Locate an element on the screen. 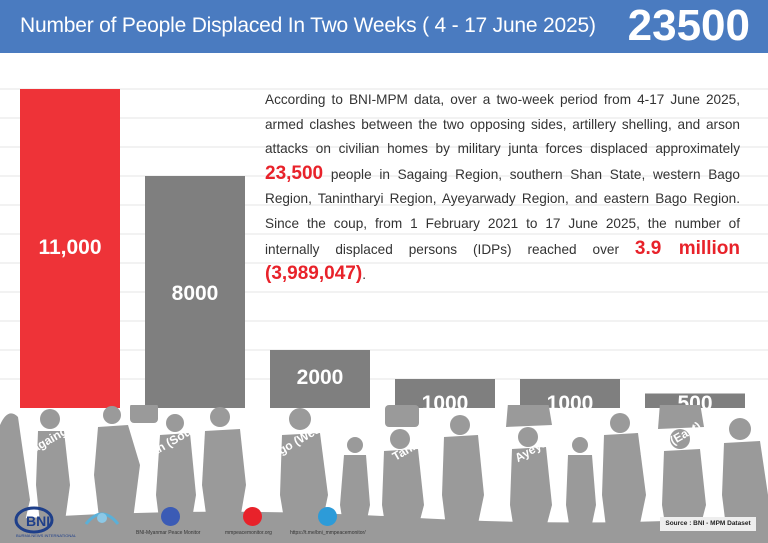 This screenshot has height=543, width=768. bni-logo-text: BURMA NEWS INTERNATIONAL is located at coordinates (46, 535).